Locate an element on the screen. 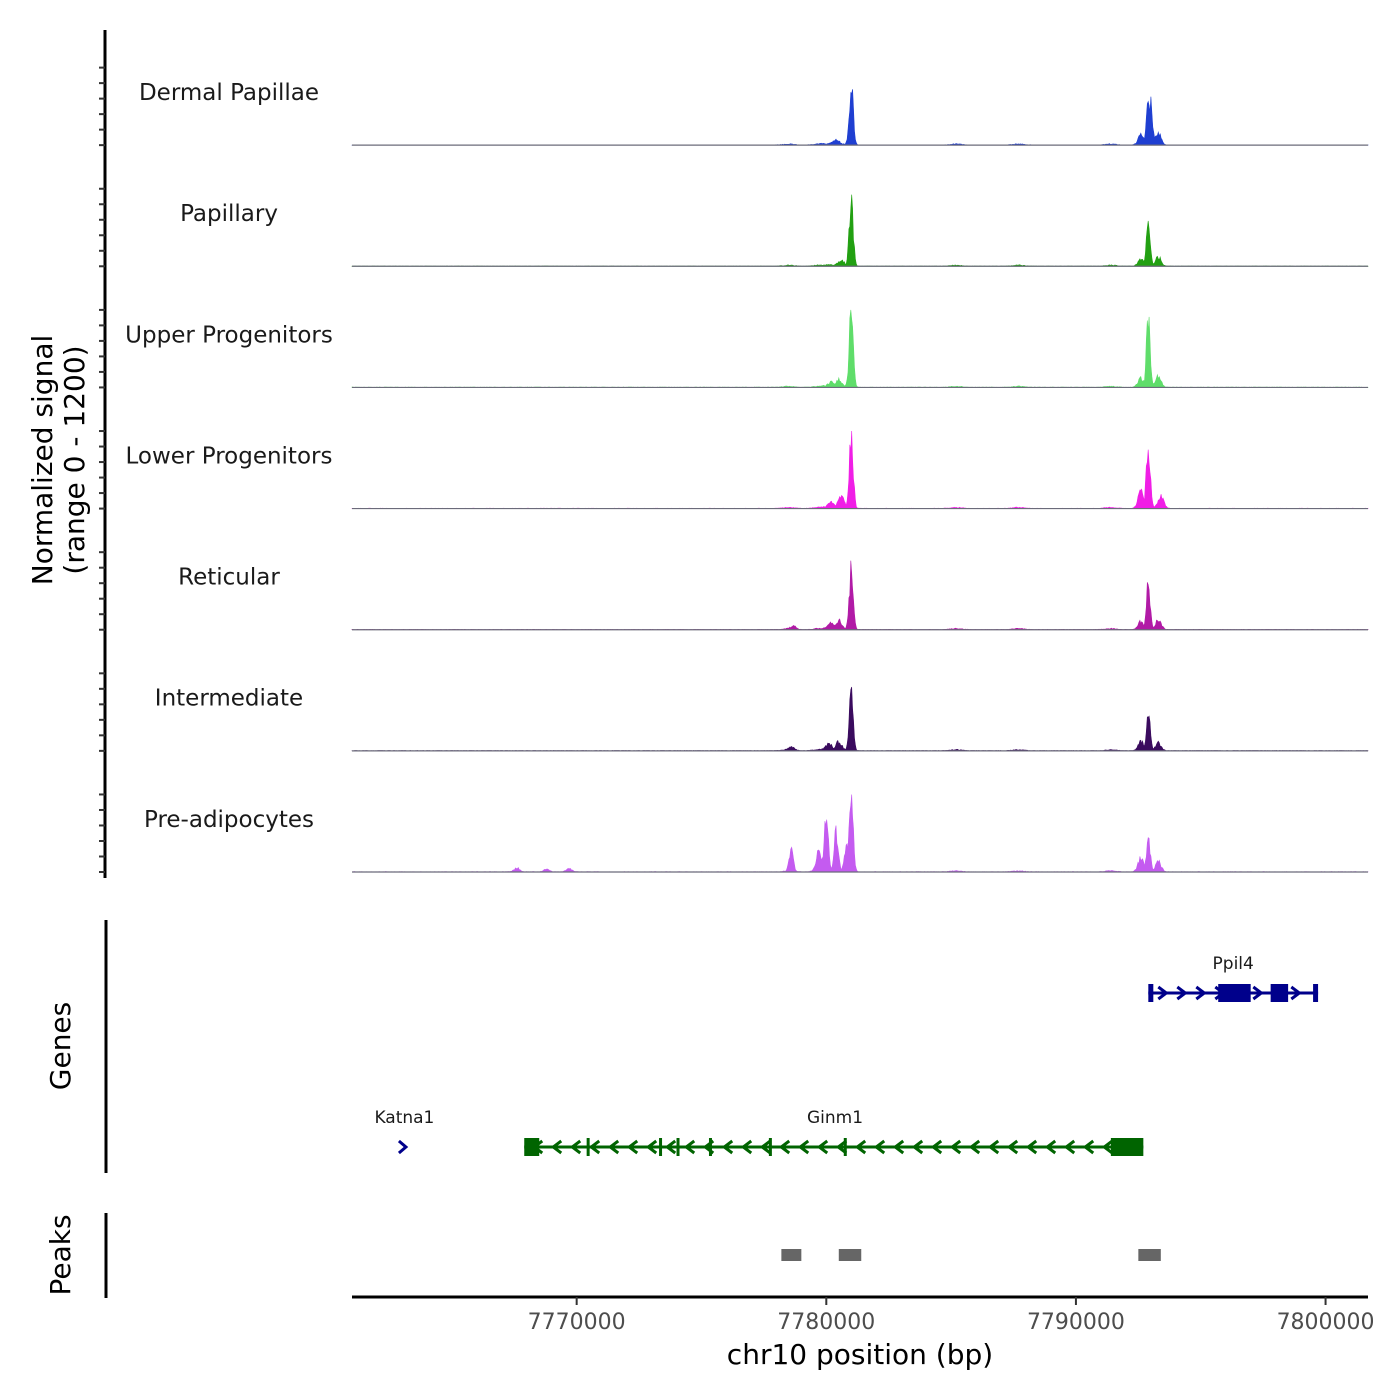 Image resolution: width=1400 pixels, height=1400 pixels. track-label: Dermal Papillae is located at coordinates (229, 93).